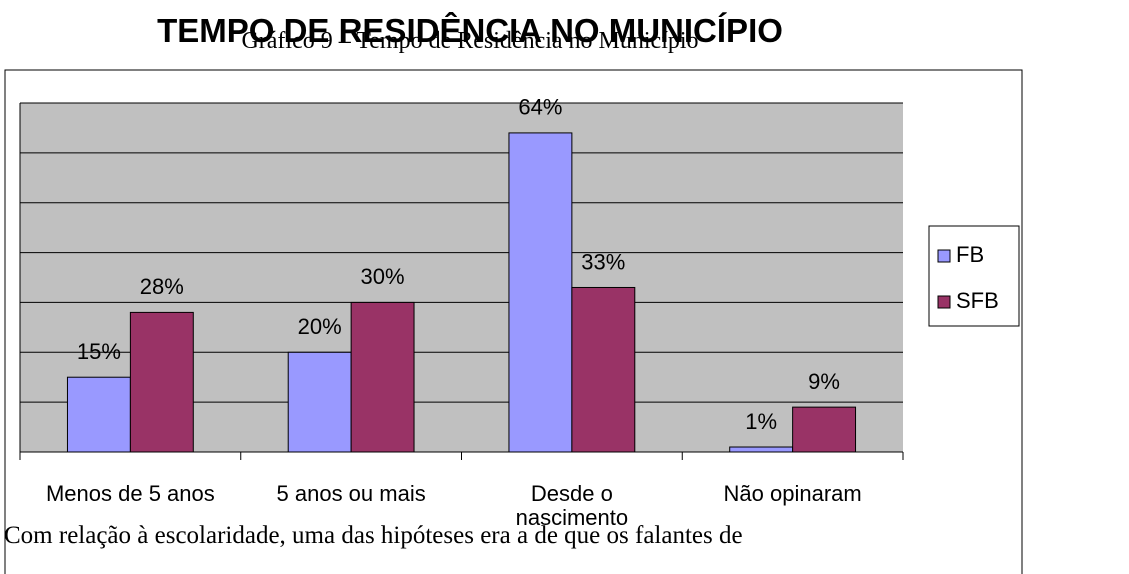 The width and height of the screenshot is (1129, 574). I want to click on data-label: 28%, so click(162, 286).